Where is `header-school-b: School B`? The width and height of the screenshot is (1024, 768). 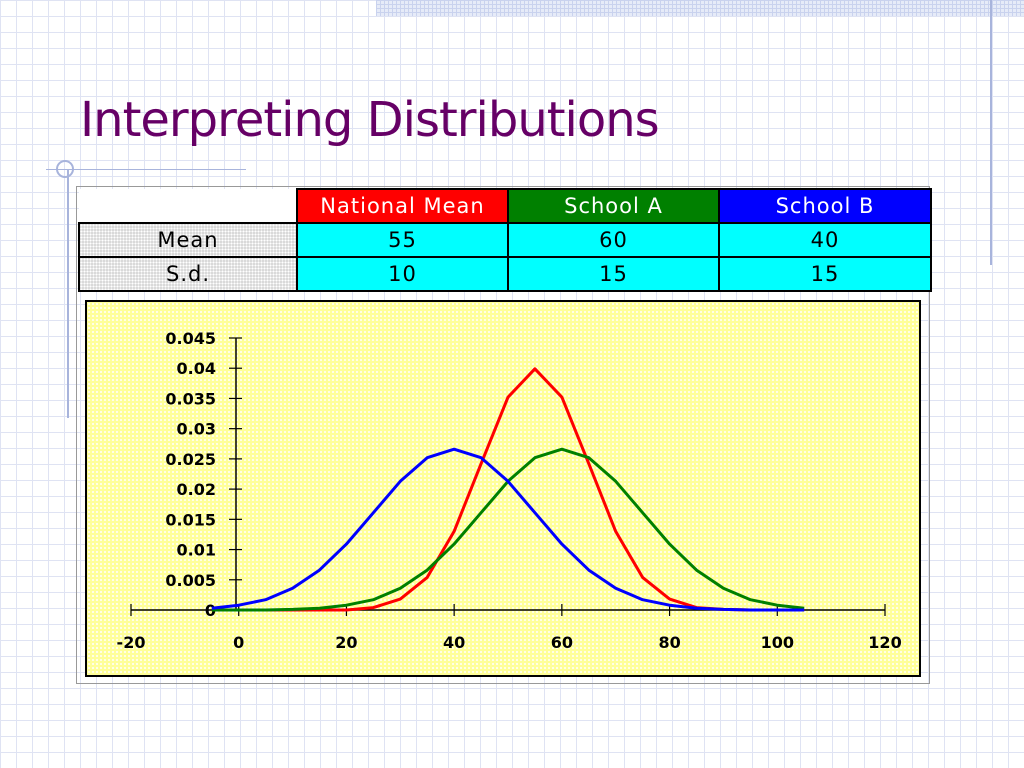 header-school-b: School B is located at coordinates (825, 206).